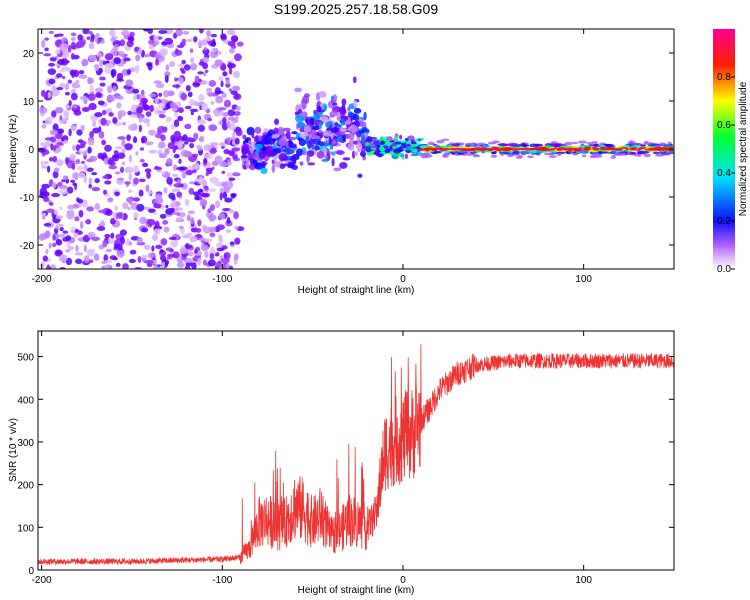  Describe the element at coordinates (25, 443) in the screenshot. I see `y-tick-label: 300` at that location.